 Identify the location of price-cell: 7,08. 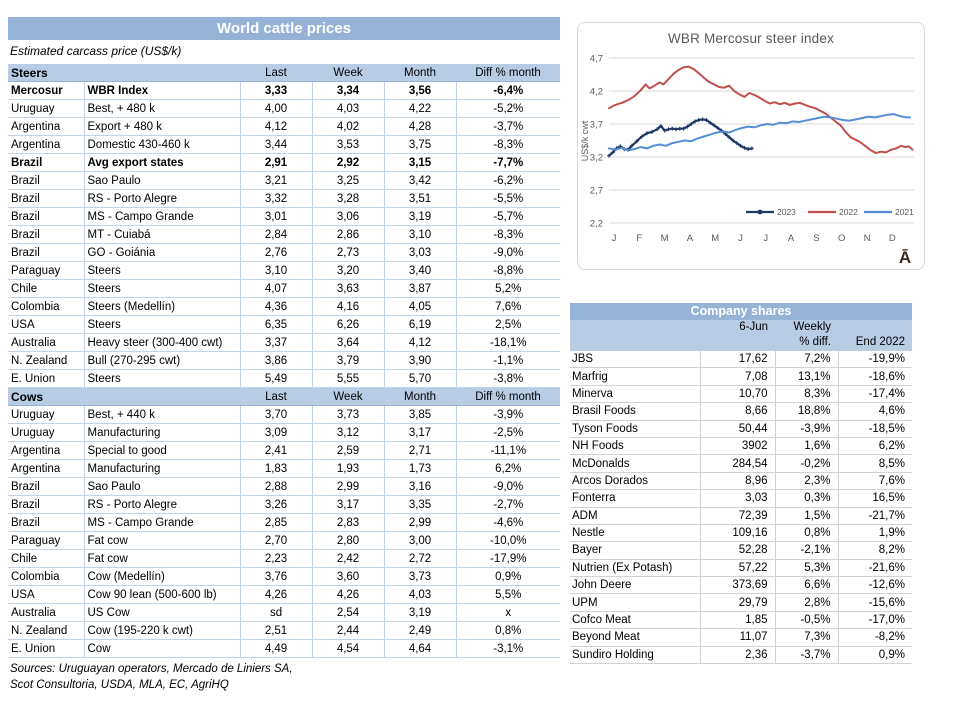
(737, 376).